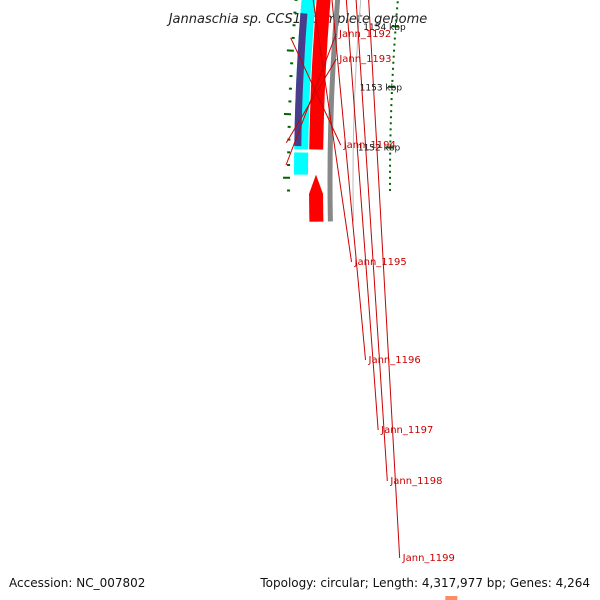 This screenshot has height=600, width=600. I want to click on map-title: Jannaschia sp. CCS1, complete genome, so click(297, 19).